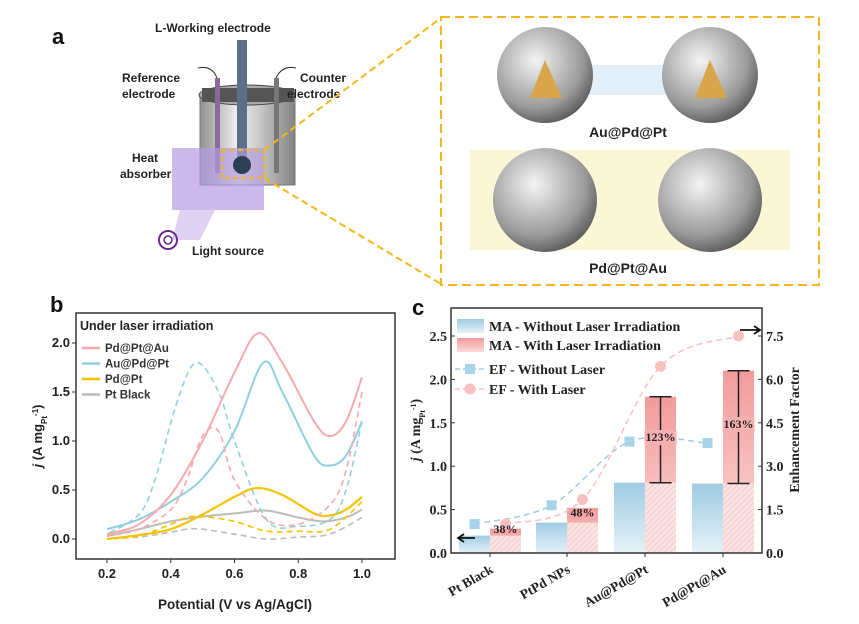  What do you see at coordinates (168, 240) in the screenshot?
I see `light-source-icon` at bounding box center [168, 240].